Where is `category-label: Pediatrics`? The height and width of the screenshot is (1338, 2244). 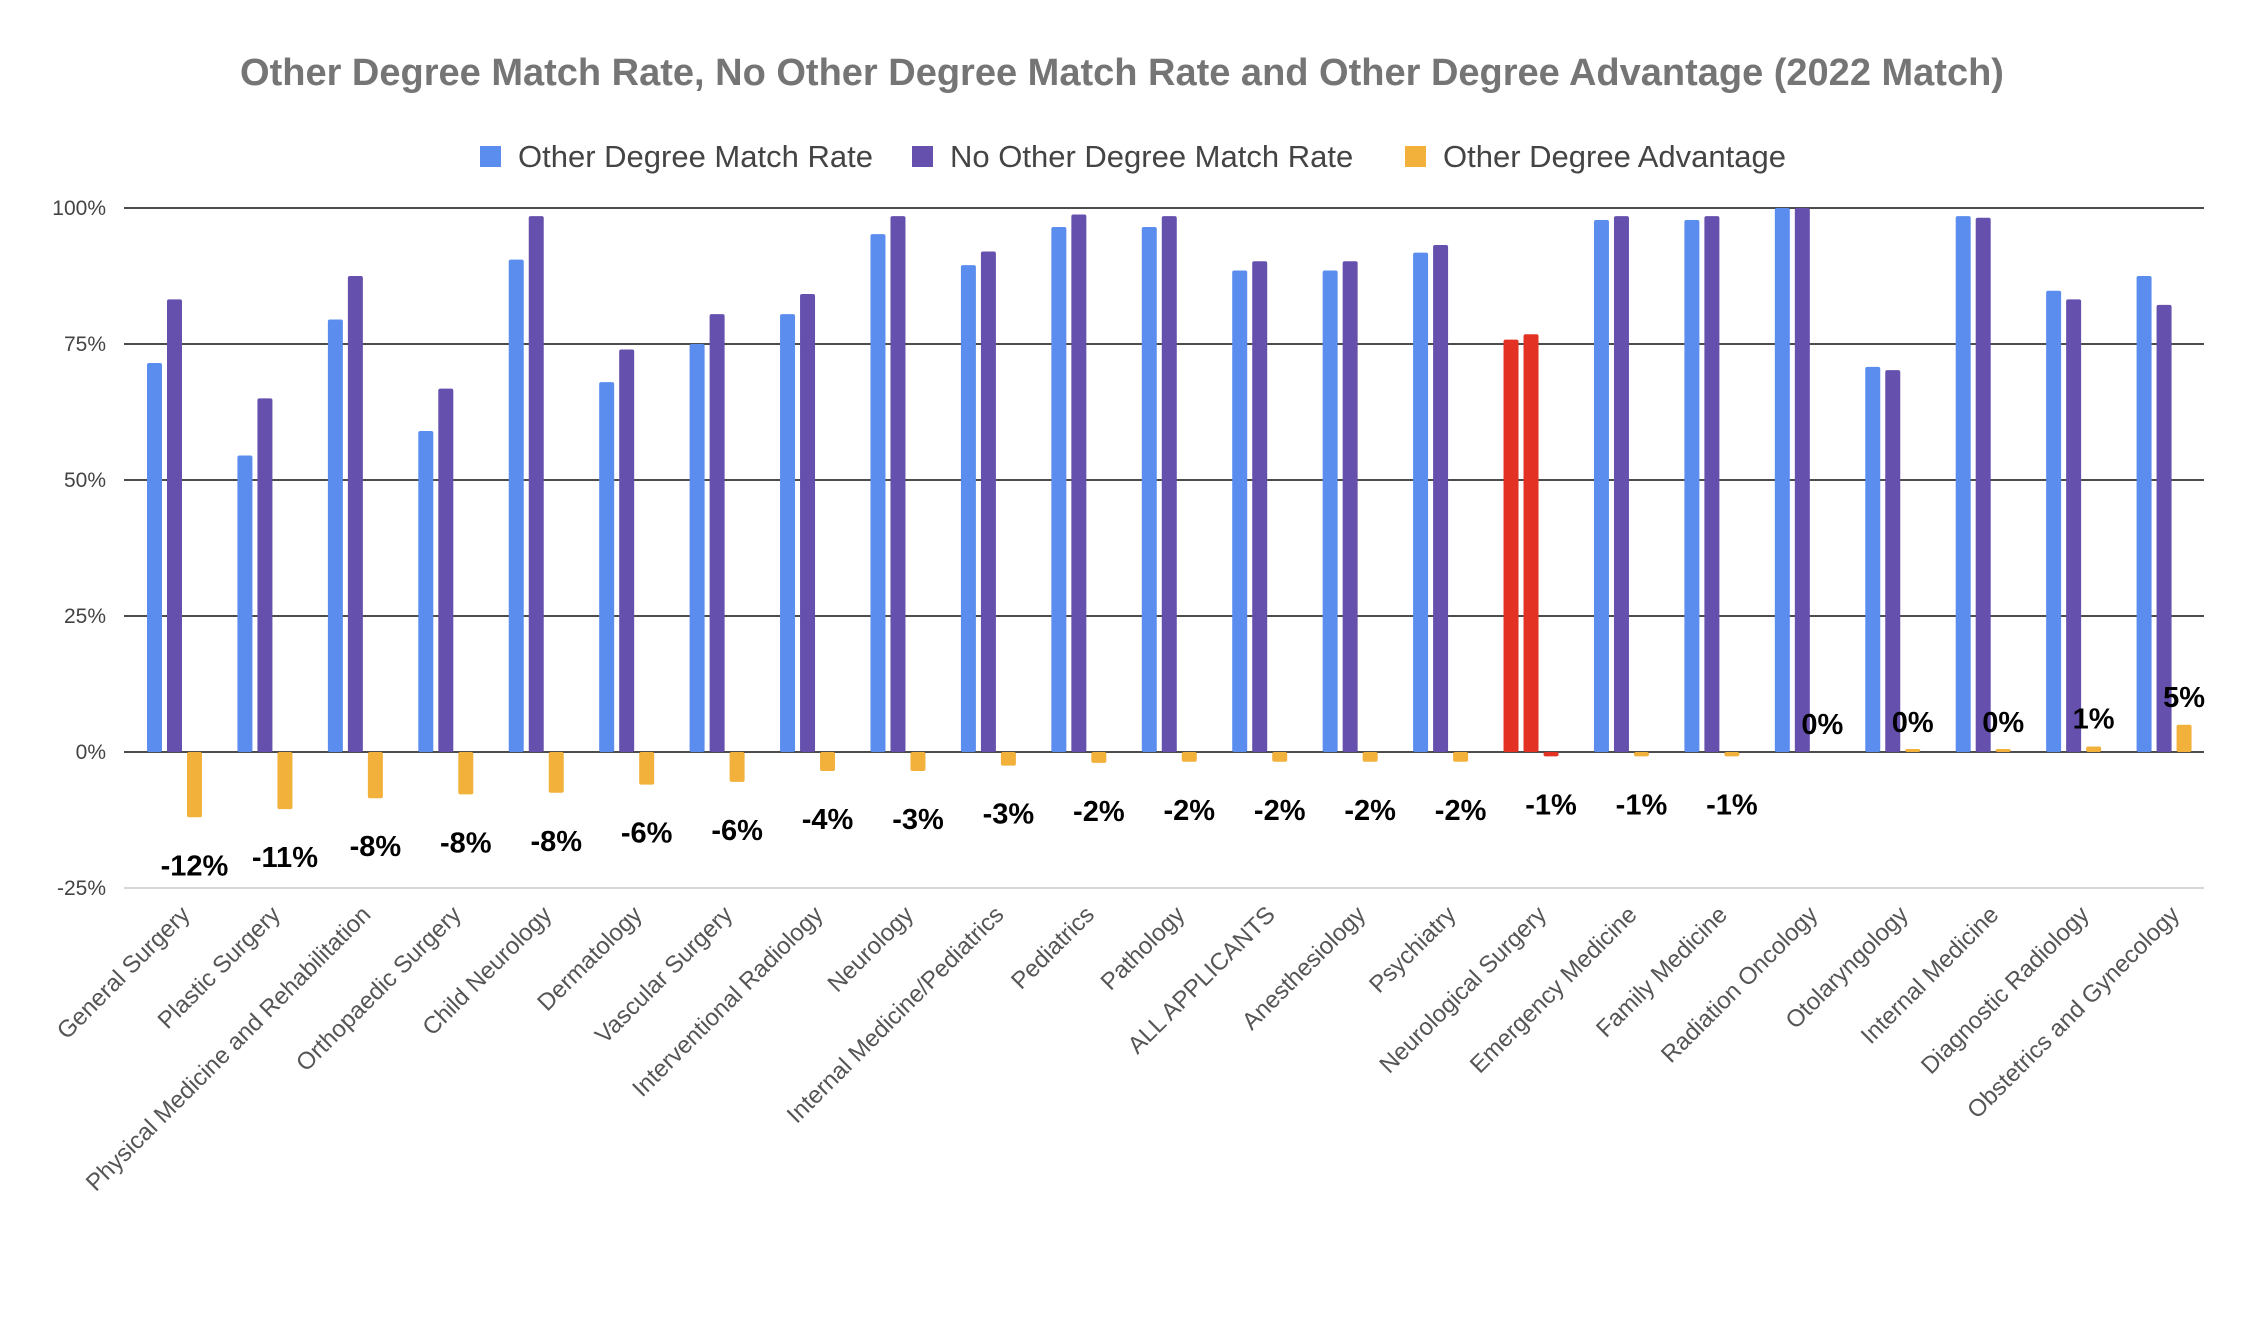 category-label: Pediatrics is located at coordinates (1053, 948).